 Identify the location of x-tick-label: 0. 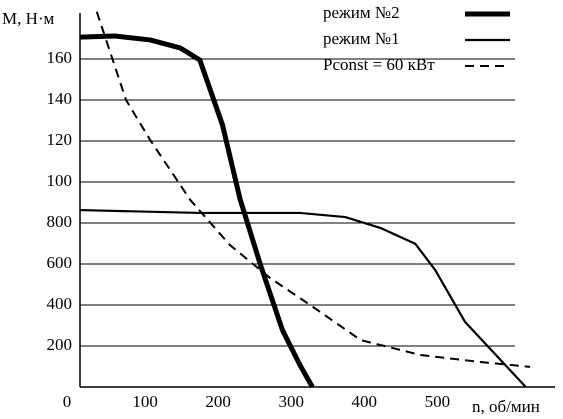
(67, 401).